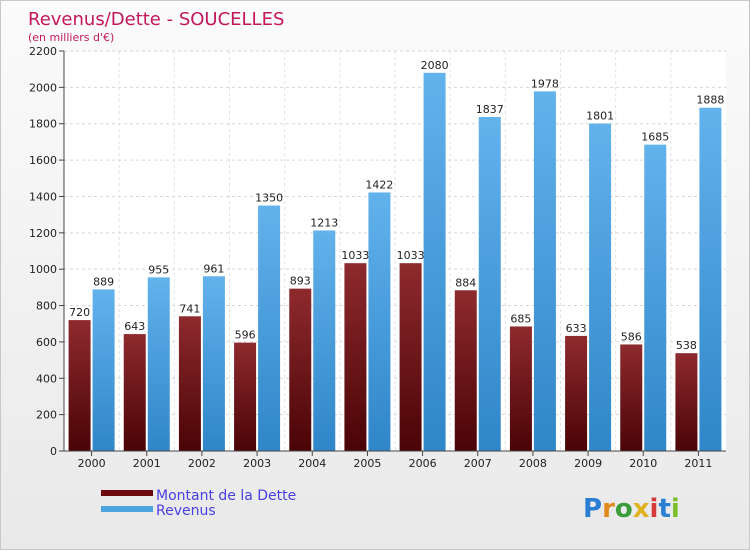 The width and height of the screenshot is (750, 551). Describe the element at coordinates (312, 463) in the screenshot. I see `x-tick-label: 2004` at that location.